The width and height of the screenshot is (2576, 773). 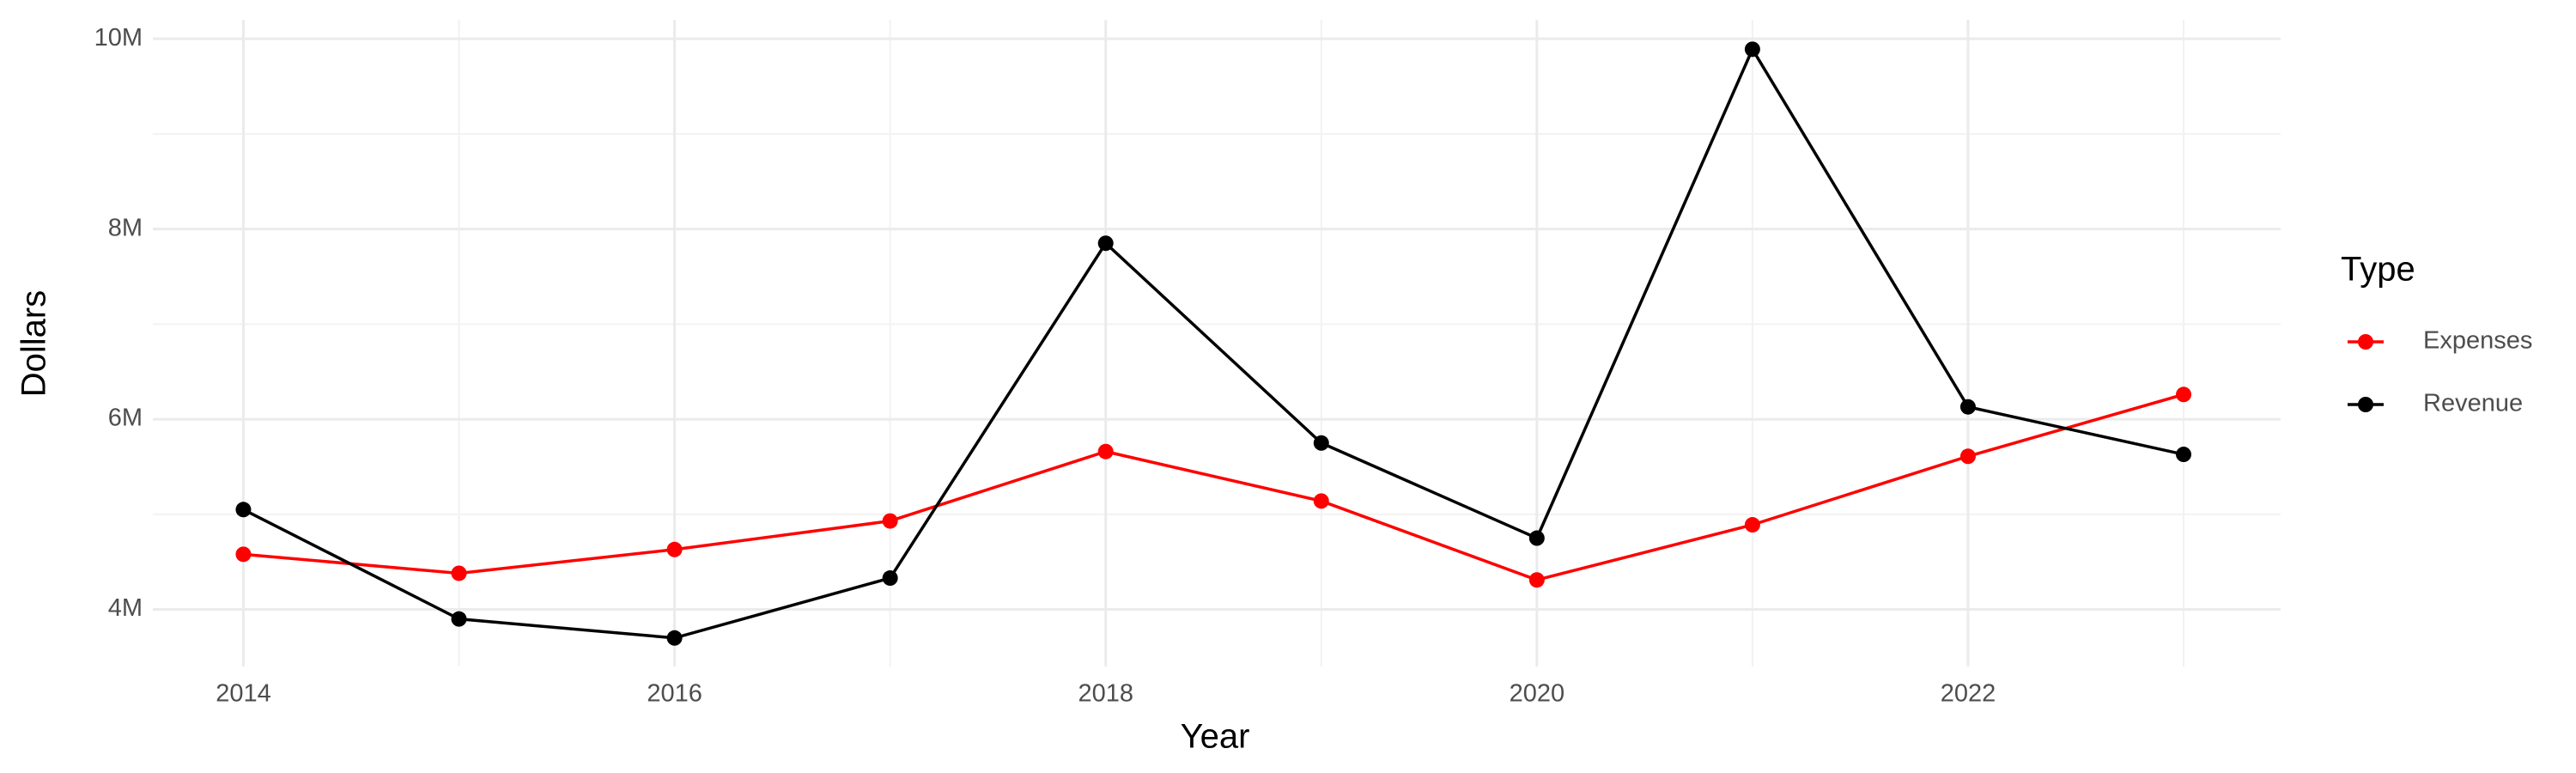 What do you see at coordinates (674, 694) in the screenshot?
I see `x-tick-label: 2016` at bounding box center [674, 694].